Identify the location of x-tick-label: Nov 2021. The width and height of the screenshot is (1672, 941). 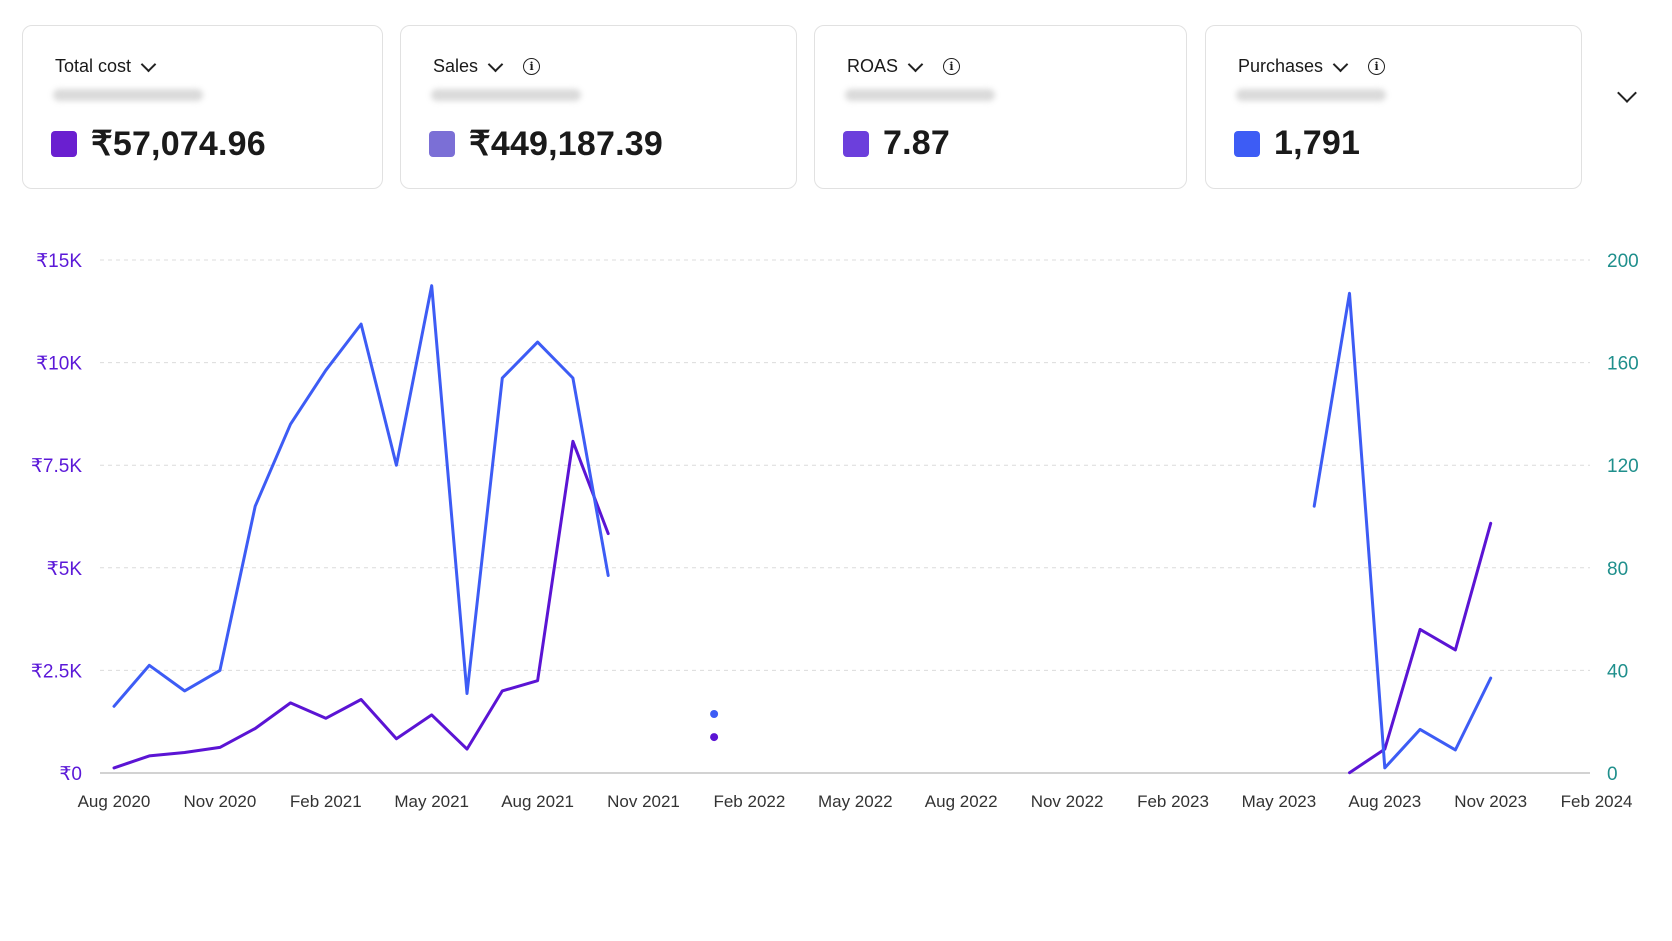
(643, 801).